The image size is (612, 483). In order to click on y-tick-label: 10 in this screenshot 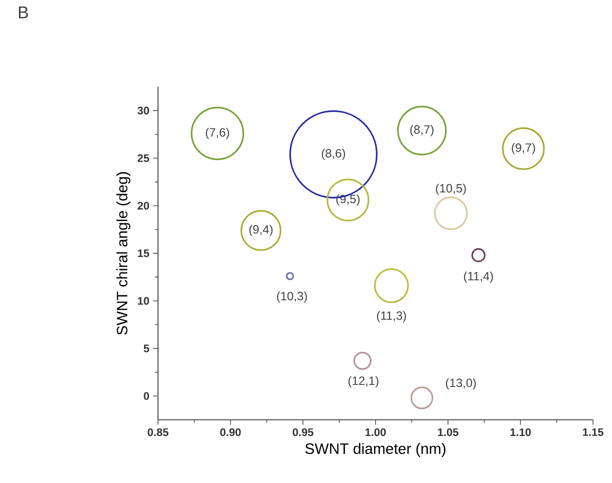, I will do `click(144, 300)`.